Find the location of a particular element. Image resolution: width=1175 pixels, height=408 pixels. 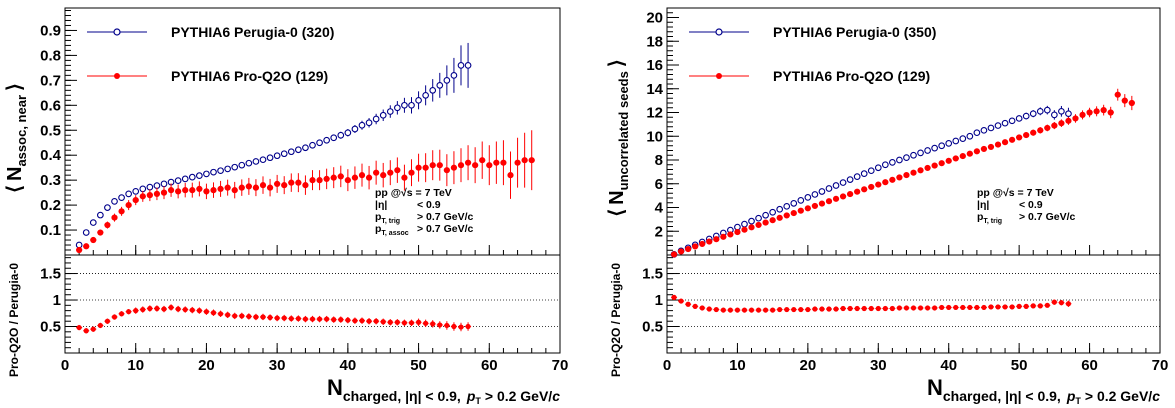

annotation-line: |η| is located at coordinates (983, 205).